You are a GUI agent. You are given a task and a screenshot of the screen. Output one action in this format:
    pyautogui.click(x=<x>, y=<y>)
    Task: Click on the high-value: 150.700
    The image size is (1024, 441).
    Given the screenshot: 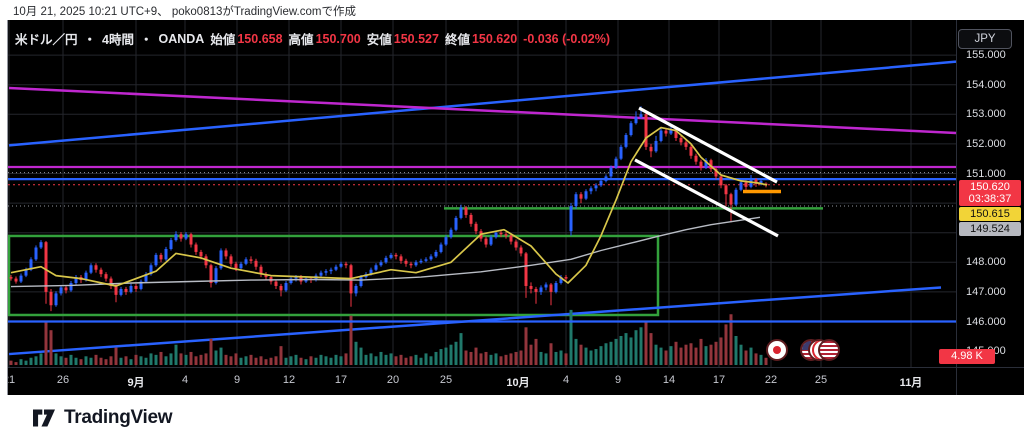 What is the action you would take?
    pyautogui.click(x=338, y=38)
    